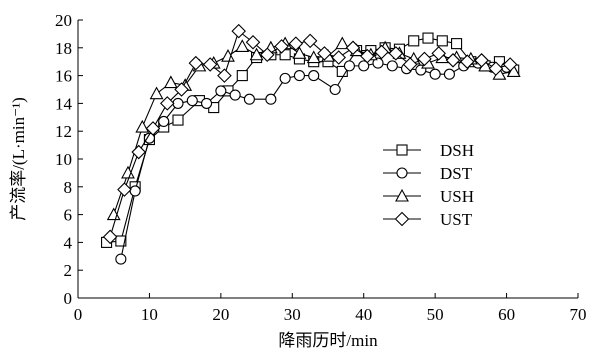 Image resolution: width=597 pixels, height=358 pixels. Describe the element at coordinates (63, 48) in the screenshot. I see `y-tick-label: 18` at that location.